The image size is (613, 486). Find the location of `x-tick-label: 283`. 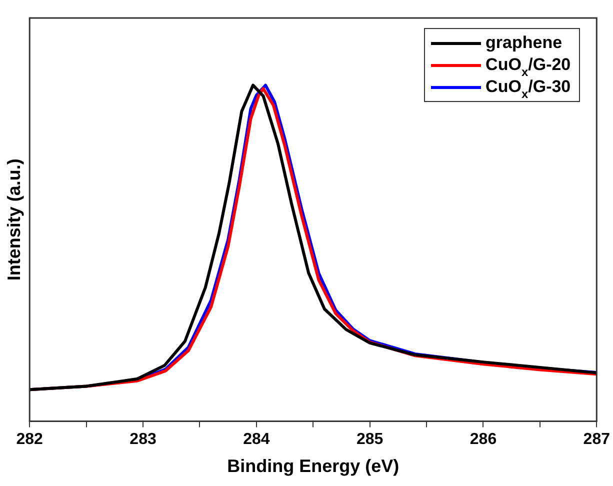

x-tick-label: 283 is located at coordinates (143, 439).